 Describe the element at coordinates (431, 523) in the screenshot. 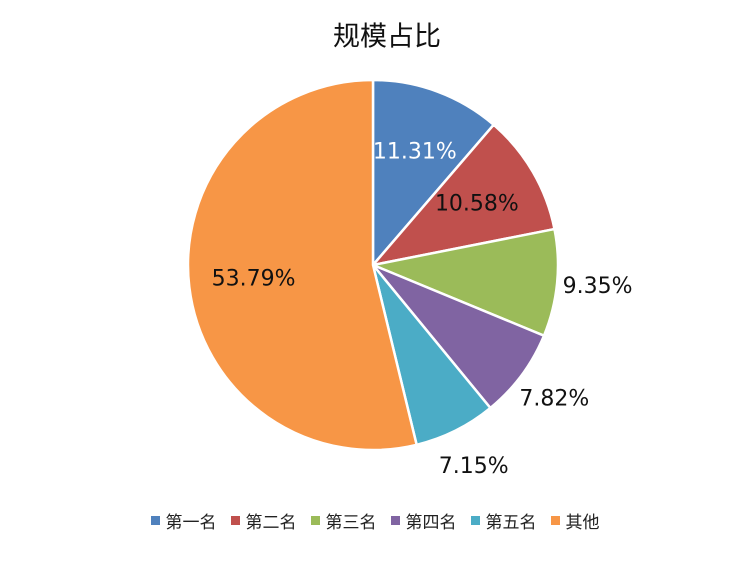

I see `legend-label: 第四名` at that location.